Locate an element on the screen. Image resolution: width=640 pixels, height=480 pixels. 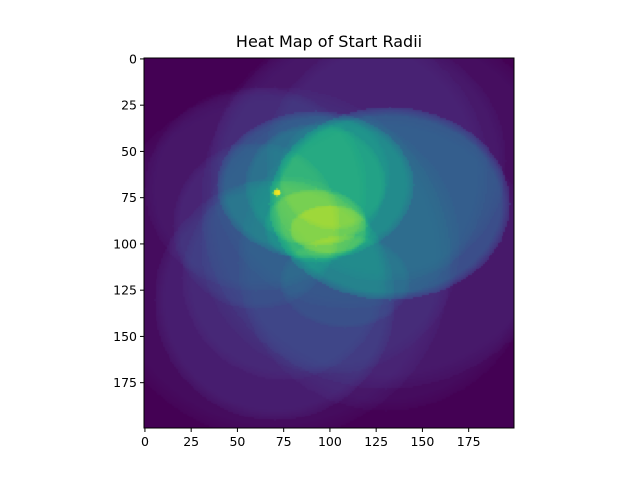
x-tick-label: 50 is located at coordinates (237, 441).